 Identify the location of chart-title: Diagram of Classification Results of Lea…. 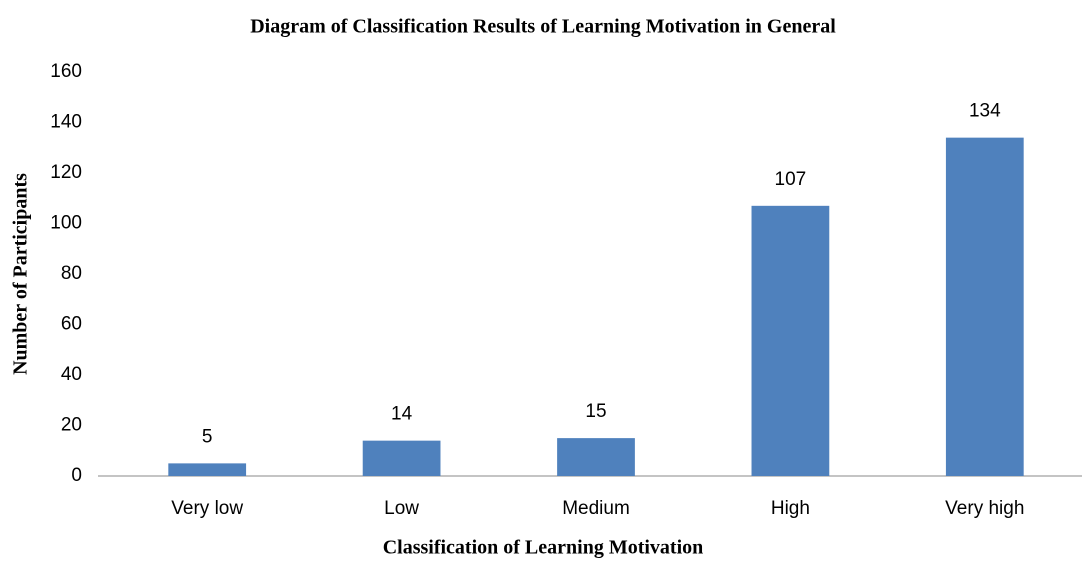
(543, 27).